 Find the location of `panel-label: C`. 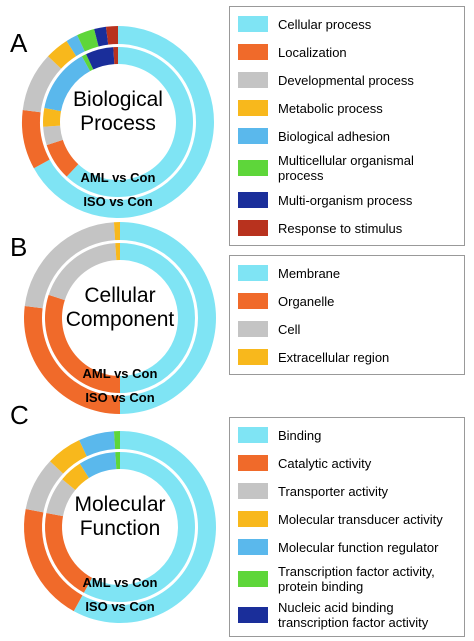

panel-label: C is located at coordinates (19, 415).